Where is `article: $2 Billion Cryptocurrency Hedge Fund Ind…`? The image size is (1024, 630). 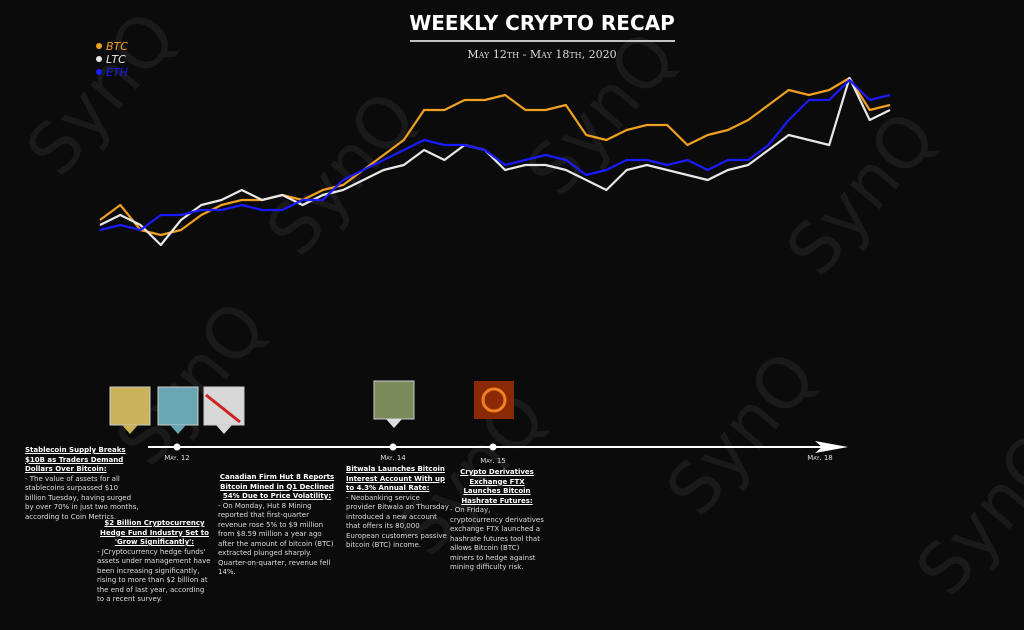
article: $2 Billion Cryptocurrency Hedge Fund Ind… is located at coordinates (154, 562).